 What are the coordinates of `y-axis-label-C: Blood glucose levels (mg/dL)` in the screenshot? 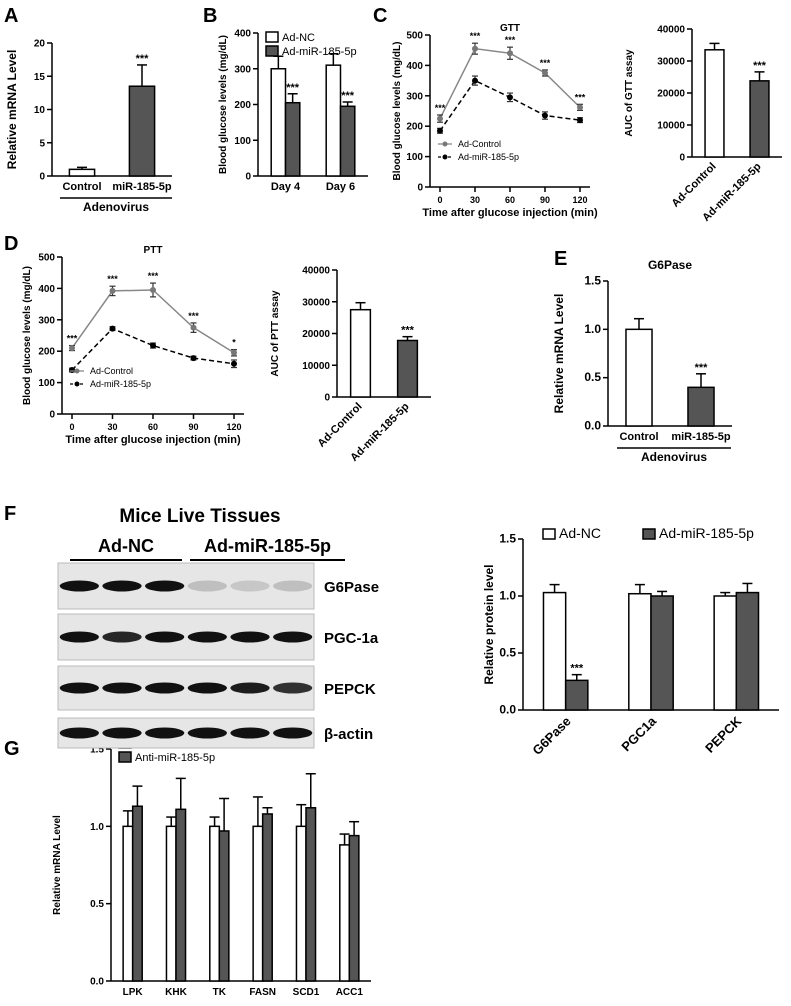 It's located at (397, 111).